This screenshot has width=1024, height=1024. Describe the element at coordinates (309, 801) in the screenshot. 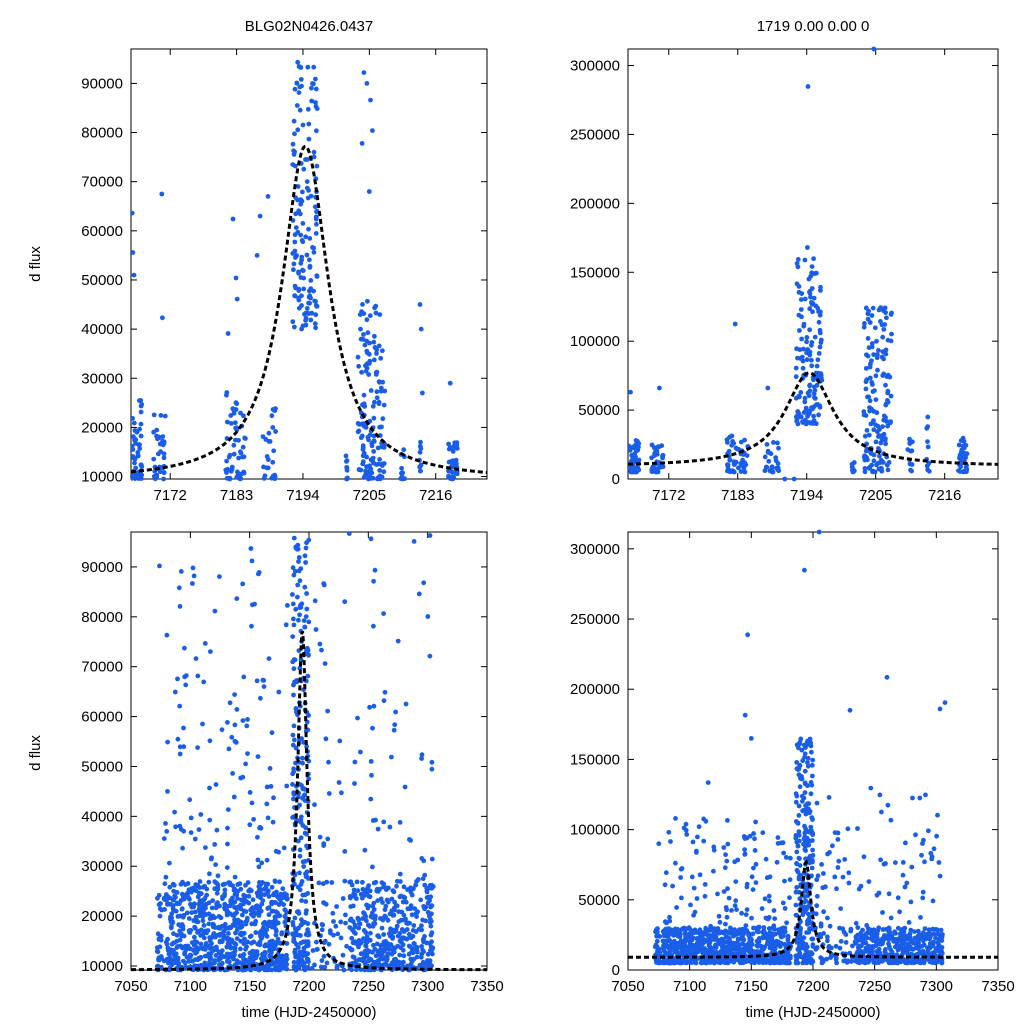

I see `model-curve` at that location.